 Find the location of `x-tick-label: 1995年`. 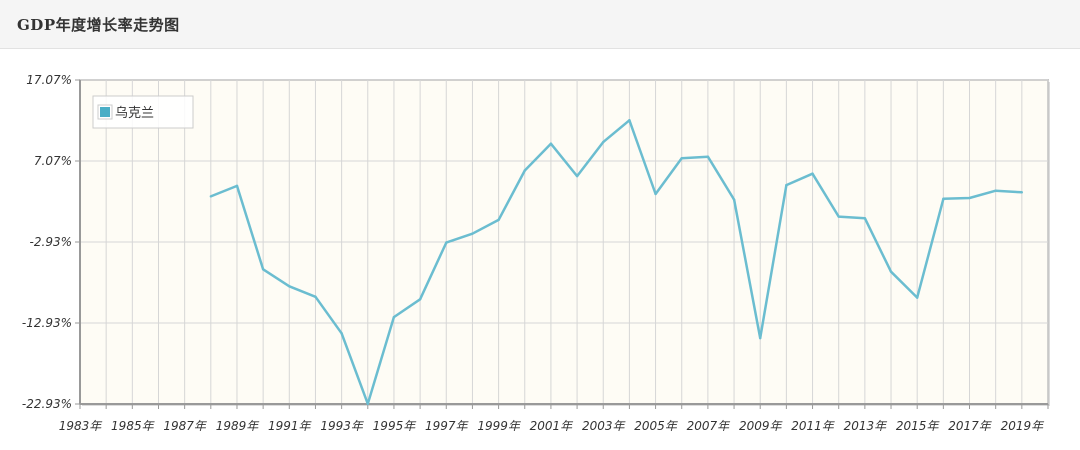

x-tick-label: 1995年 is located at coordinates (395, 426).